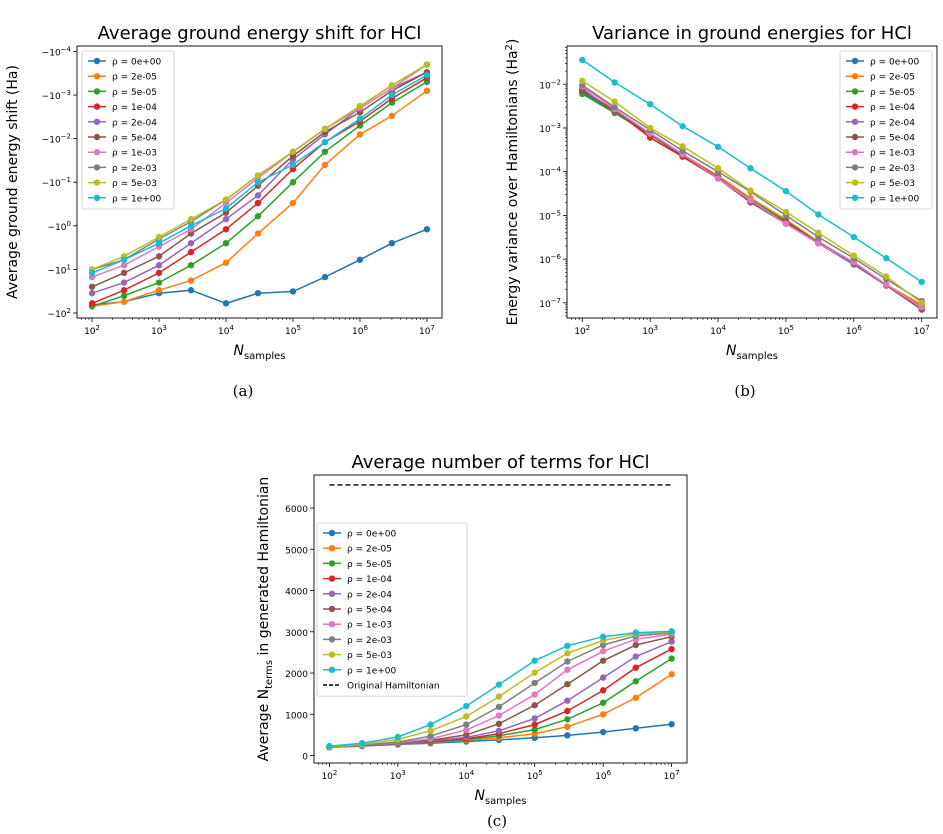 This screenshot has width=943, height=834. I want to click on legend-item: ρ = 1e+00, so click(360, 671).